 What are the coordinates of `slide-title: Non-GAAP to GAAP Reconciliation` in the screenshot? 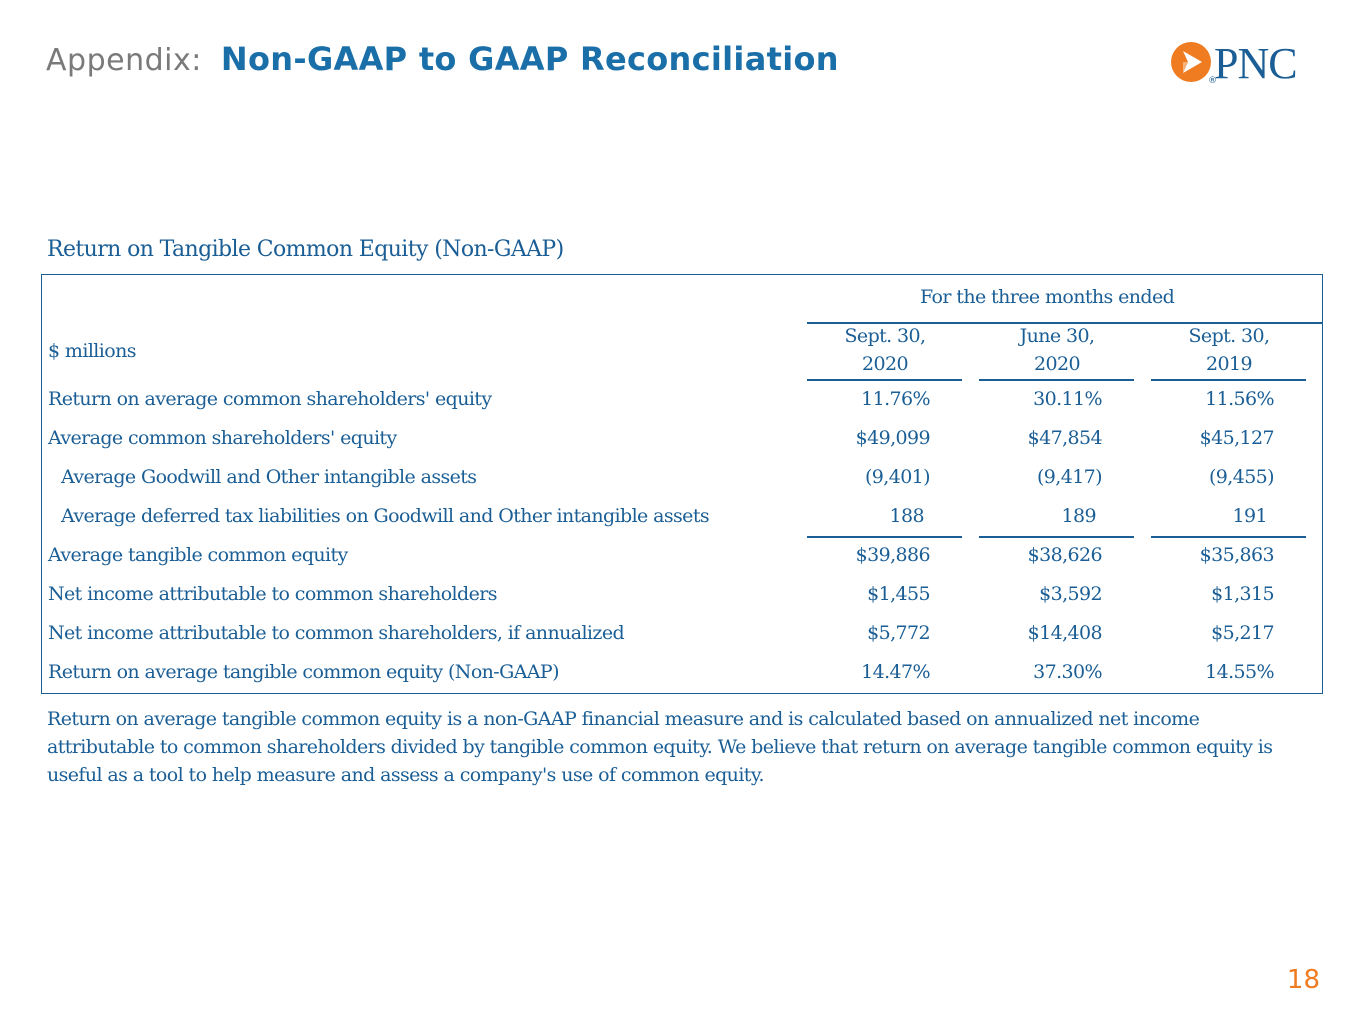 It's located at (529, 59).